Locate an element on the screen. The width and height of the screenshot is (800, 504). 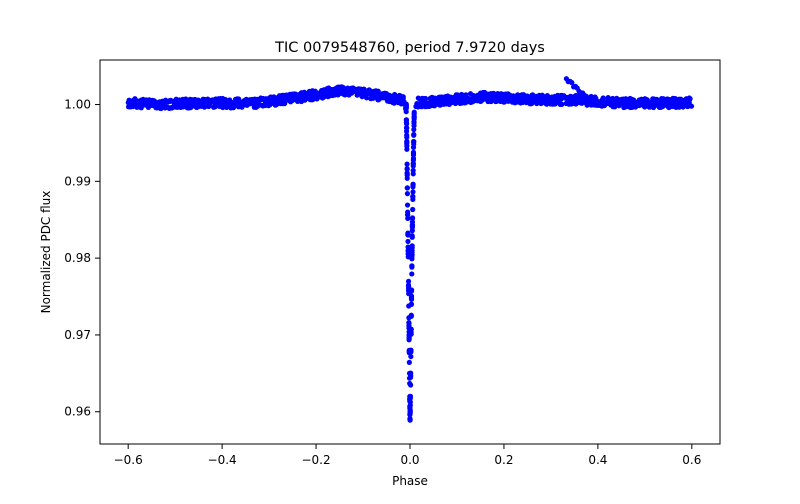
y-axis-label: Normalized PDC flux is located at coordinates (46, 252).